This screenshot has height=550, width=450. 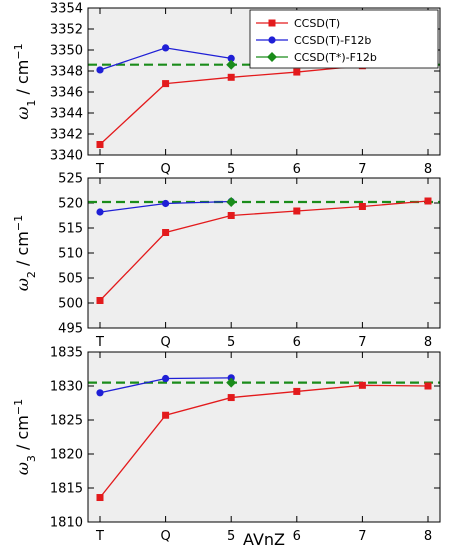 What do you see at coordinates (70, 229) in the screenshot?
I see `panel-2-ytick-label: 515` at bounding box center [70, 229].